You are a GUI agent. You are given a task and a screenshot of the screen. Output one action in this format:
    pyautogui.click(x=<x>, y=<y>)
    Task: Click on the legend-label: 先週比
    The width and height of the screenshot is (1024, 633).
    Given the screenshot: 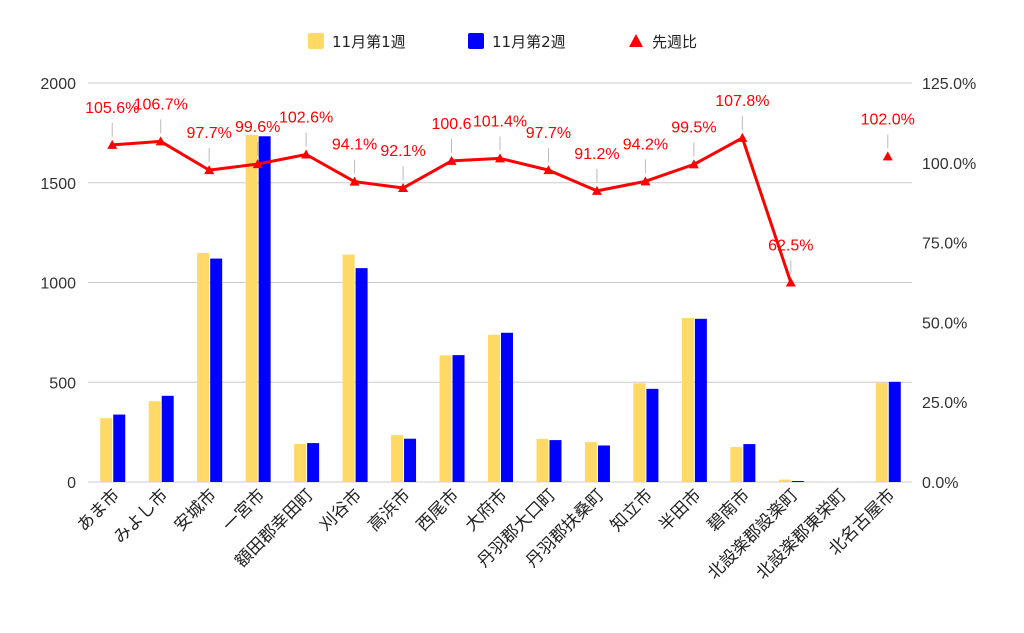 What is the action you would take?
    pyautogui.click(x=674, y=42)
    